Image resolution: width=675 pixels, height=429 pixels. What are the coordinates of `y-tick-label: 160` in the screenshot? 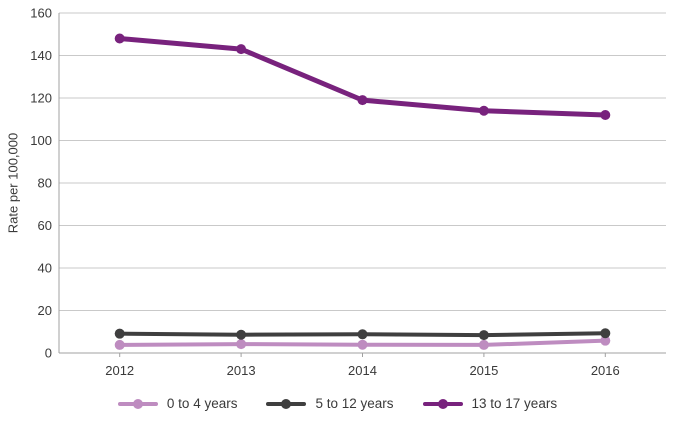 It's located at (41, 13).